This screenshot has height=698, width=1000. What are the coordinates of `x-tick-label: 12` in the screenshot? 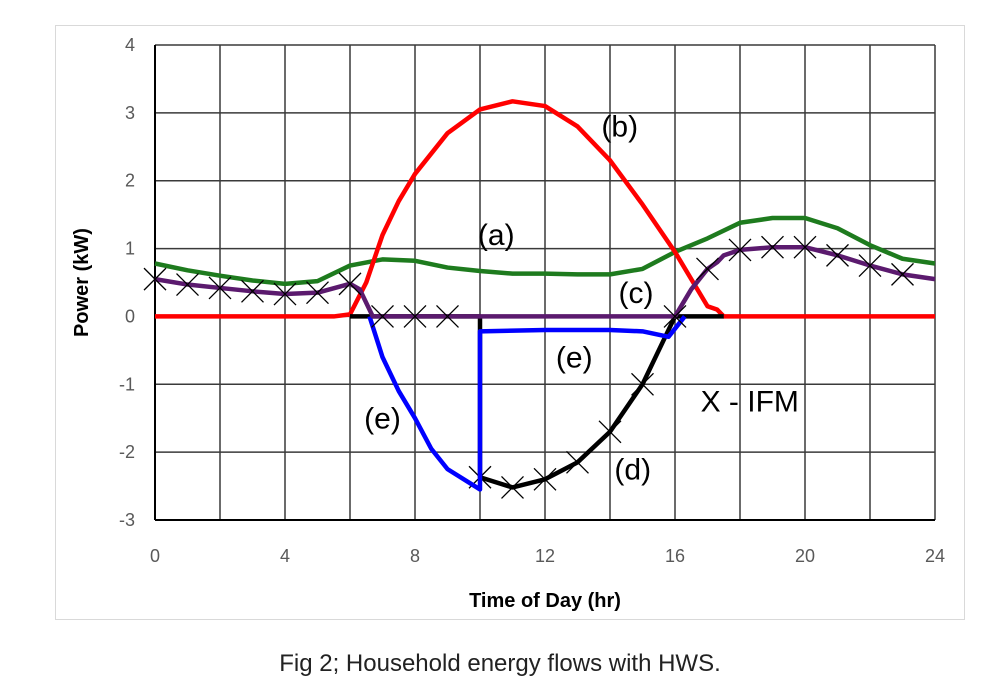 It's located at (545, 556).